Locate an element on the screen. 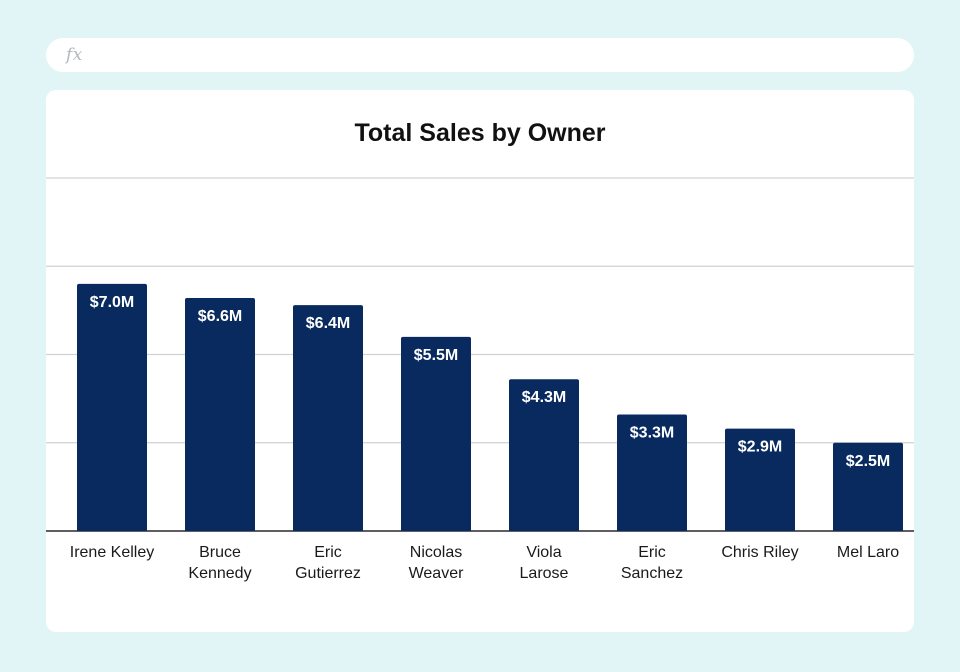  x-tick-label: Eric Gutierrez is located at coordinates (328, 563).